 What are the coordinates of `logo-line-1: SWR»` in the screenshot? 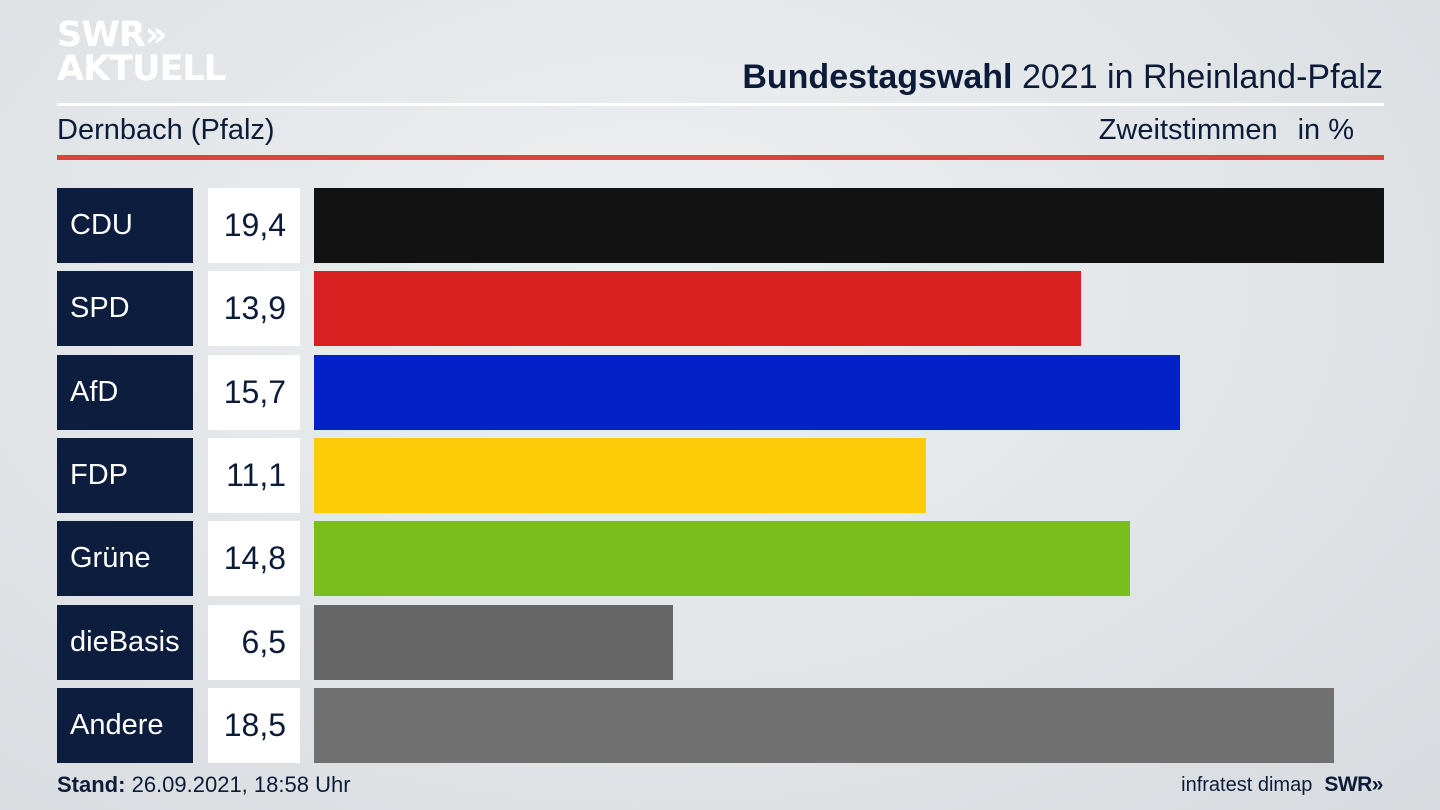 It's located at (112, 35).